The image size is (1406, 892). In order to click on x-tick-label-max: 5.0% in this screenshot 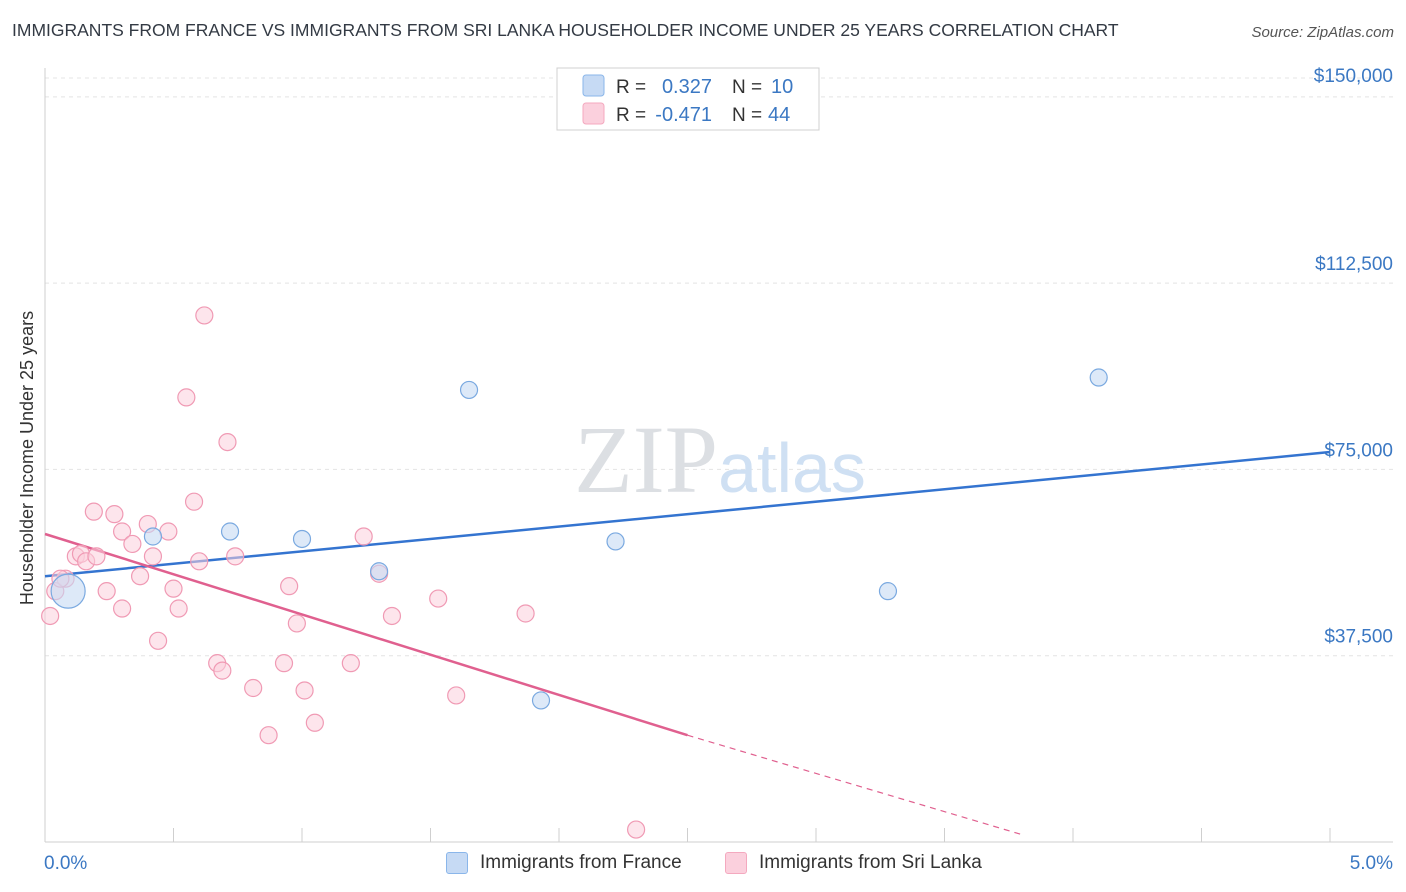, I will do `click(1371, 863)`.